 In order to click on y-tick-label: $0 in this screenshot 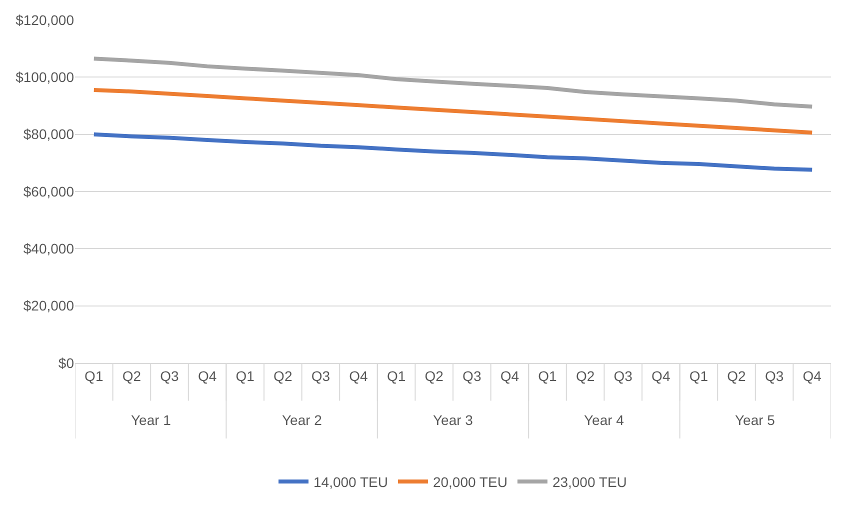, I will do `click(66, 362)`.